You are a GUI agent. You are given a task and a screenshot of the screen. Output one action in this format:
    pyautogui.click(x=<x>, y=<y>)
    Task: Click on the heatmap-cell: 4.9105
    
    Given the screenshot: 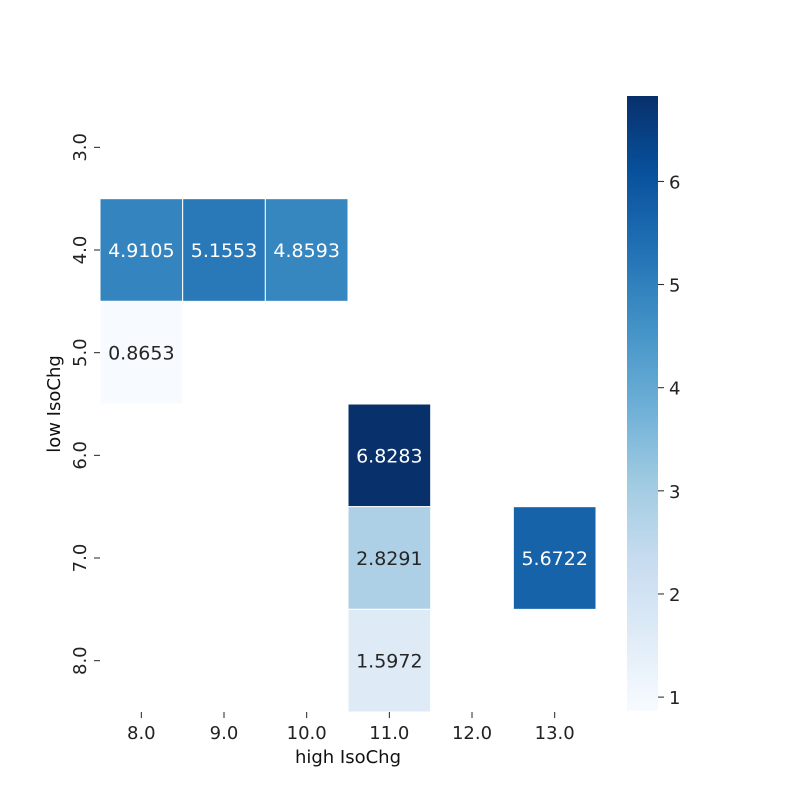 What is the action you would take?
    pyautogui.click(x=141, y=250)
    